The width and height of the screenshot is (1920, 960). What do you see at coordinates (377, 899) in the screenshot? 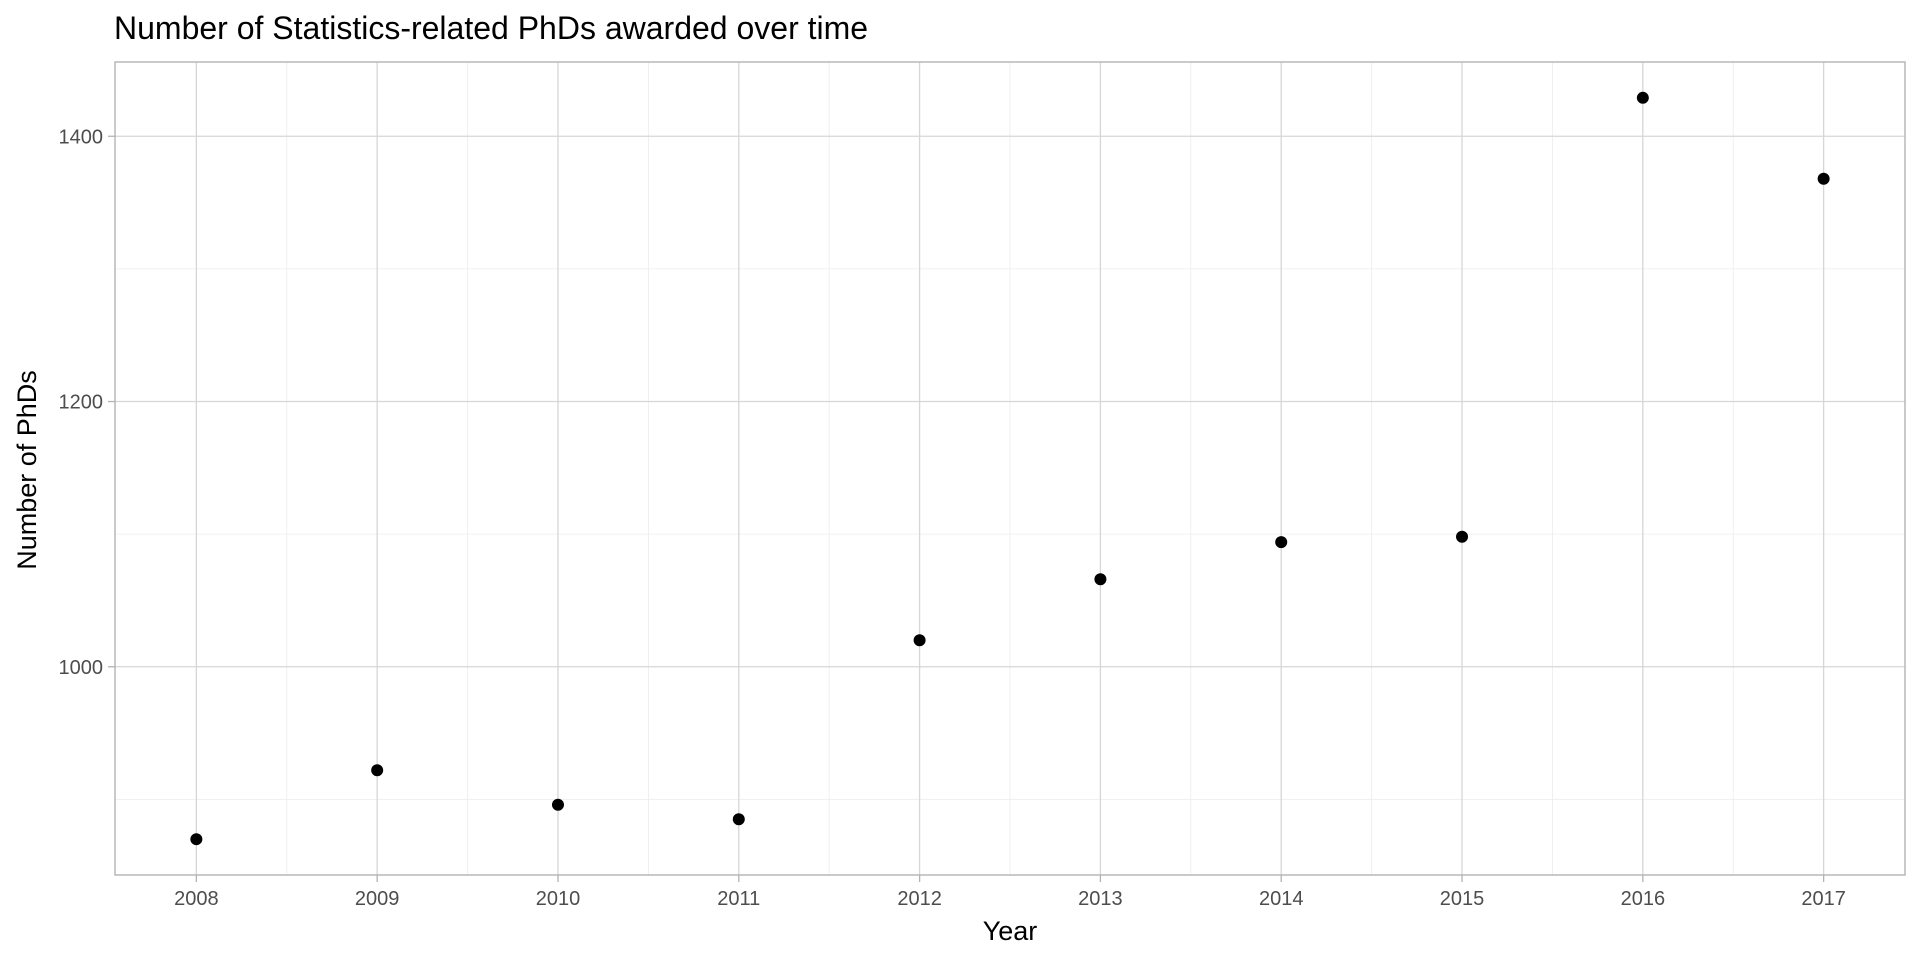
I see `x-tick-label: 2009` at bounding box center [377, 899].